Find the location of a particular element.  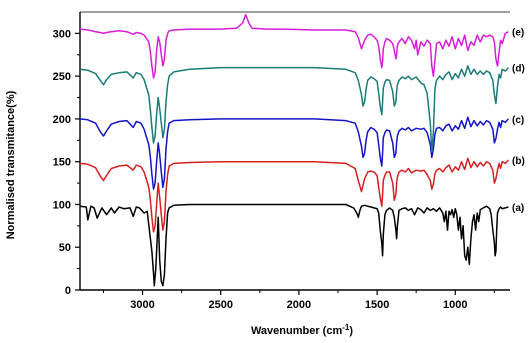

x-tick-label: 1000 is located at coordinates (455, 305).